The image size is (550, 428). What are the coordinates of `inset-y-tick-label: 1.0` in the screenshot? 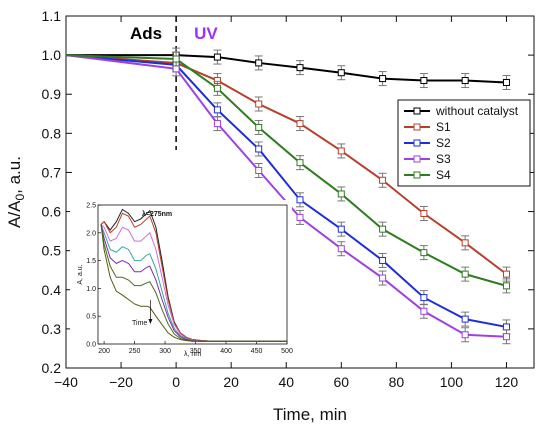 It's located at (91, 289).